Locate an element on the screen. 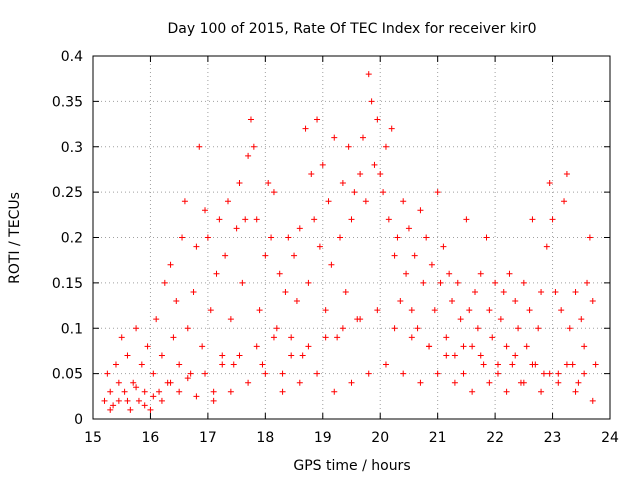 The width and height of the screenshot is (640, 480). x-tick-label: 17 is located at coordinates (208, 438).